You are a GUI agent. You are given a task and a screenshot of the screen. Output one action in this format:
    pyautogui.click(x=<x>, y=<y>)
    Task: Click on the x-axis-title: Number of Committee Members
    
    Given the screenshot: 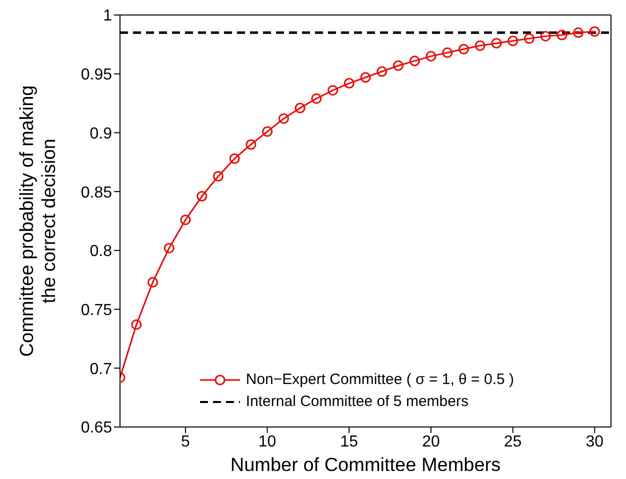 What is the action you would take?
    pyautogui.click(x=365, y=465)
    